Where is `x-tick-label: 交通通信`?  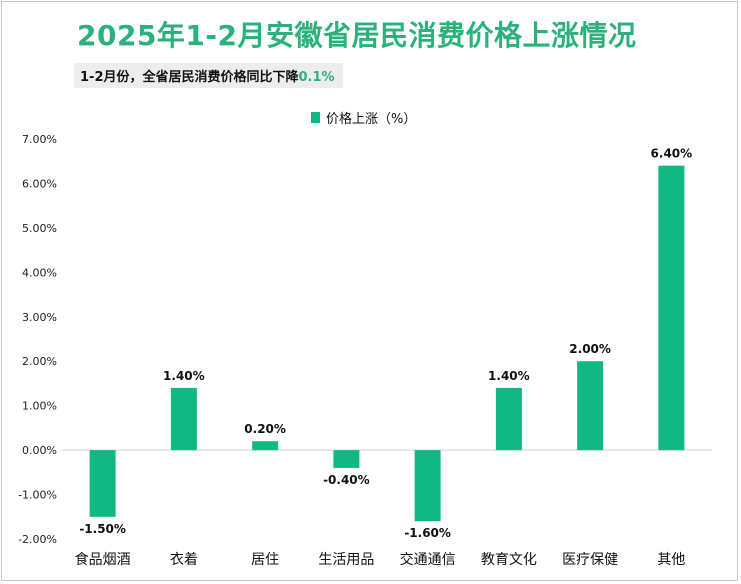
x-tick-label: 交通通信 is located at coordinates (428, 559).